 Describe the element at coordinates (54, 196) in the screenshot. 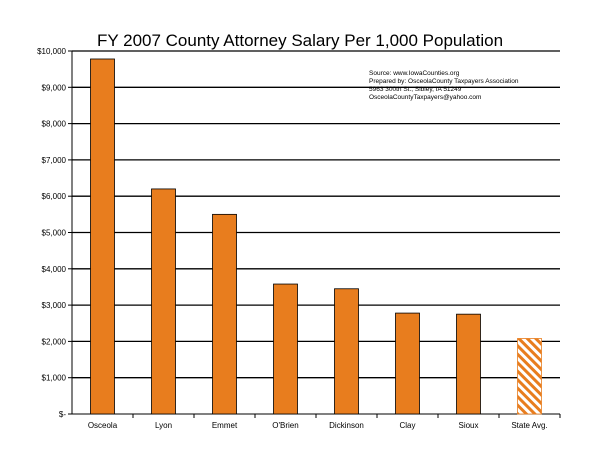

I see `y-tick-label: $6,000` at that location.